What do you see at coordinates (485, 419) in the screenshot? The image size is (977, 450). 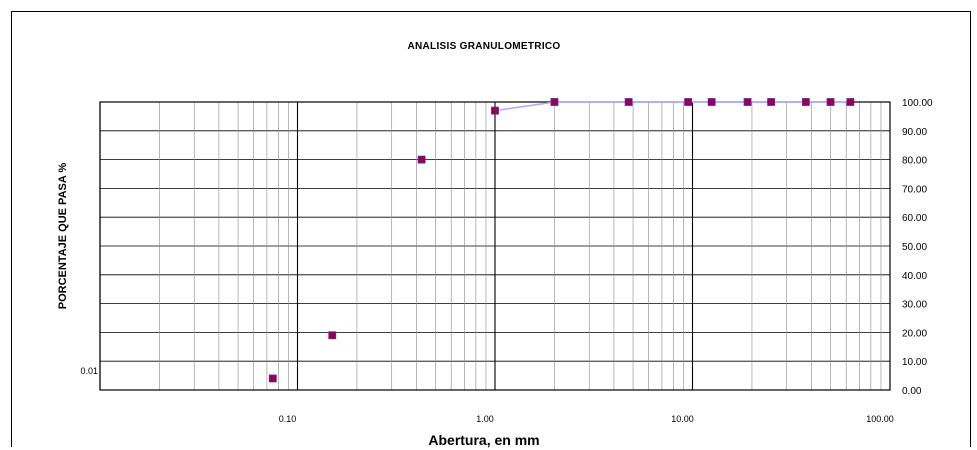 I see `x-tick-label: 1.00` at bounding box center [485, 419].